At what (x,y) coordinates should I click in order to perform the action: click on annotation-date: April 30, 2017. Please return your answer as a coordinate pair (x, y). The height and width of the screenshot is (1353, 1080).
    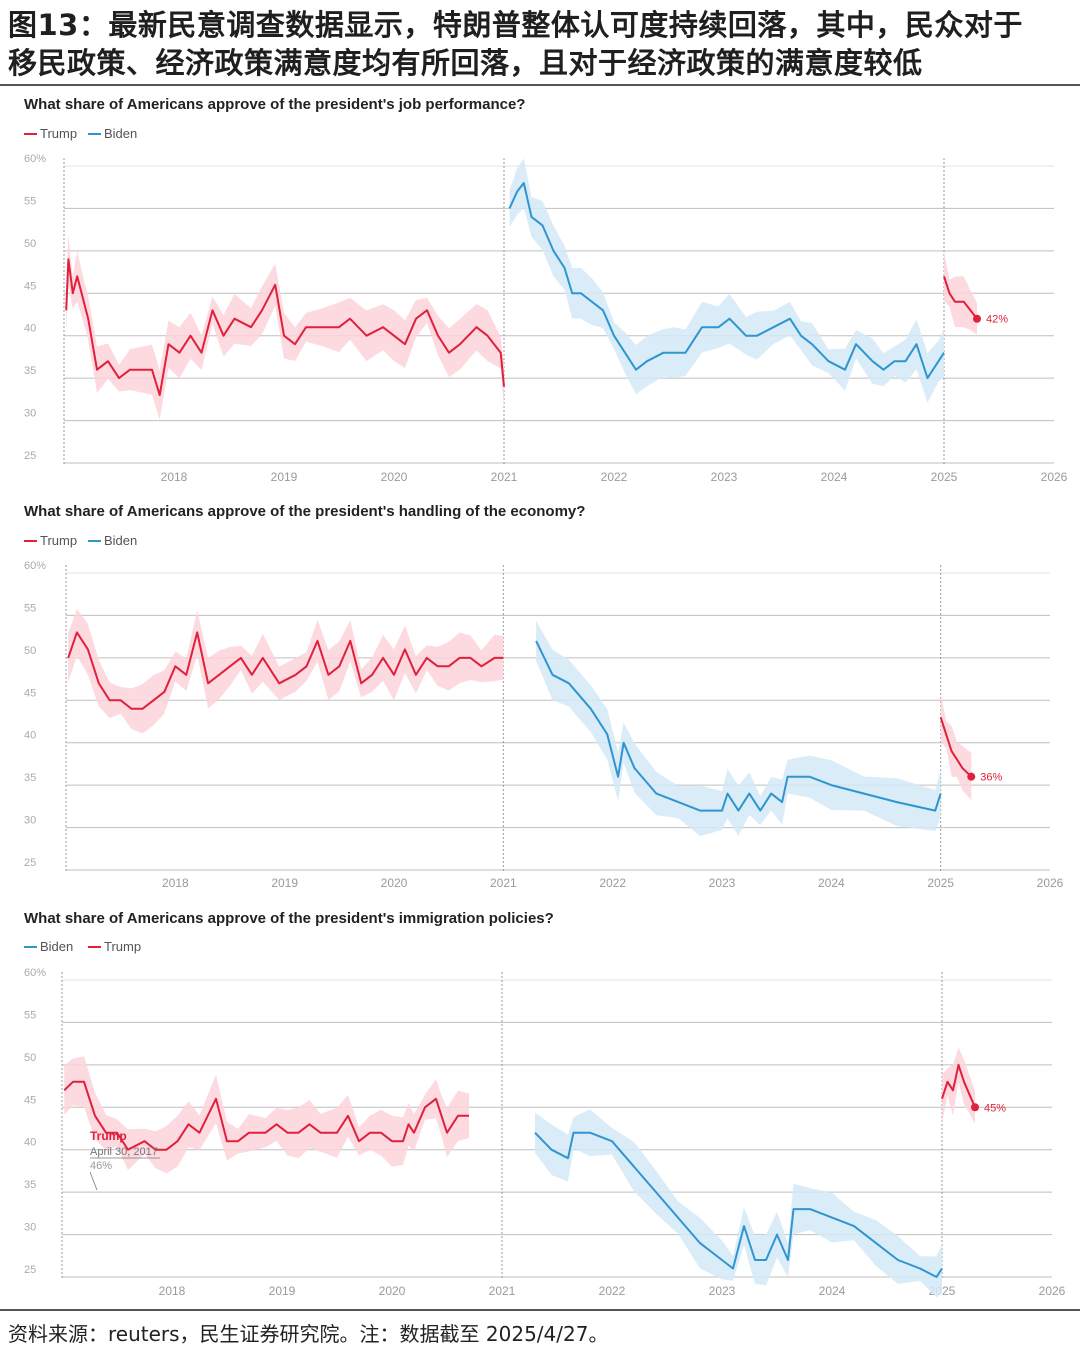
    Looking at the image, I should click on (124, 1152).